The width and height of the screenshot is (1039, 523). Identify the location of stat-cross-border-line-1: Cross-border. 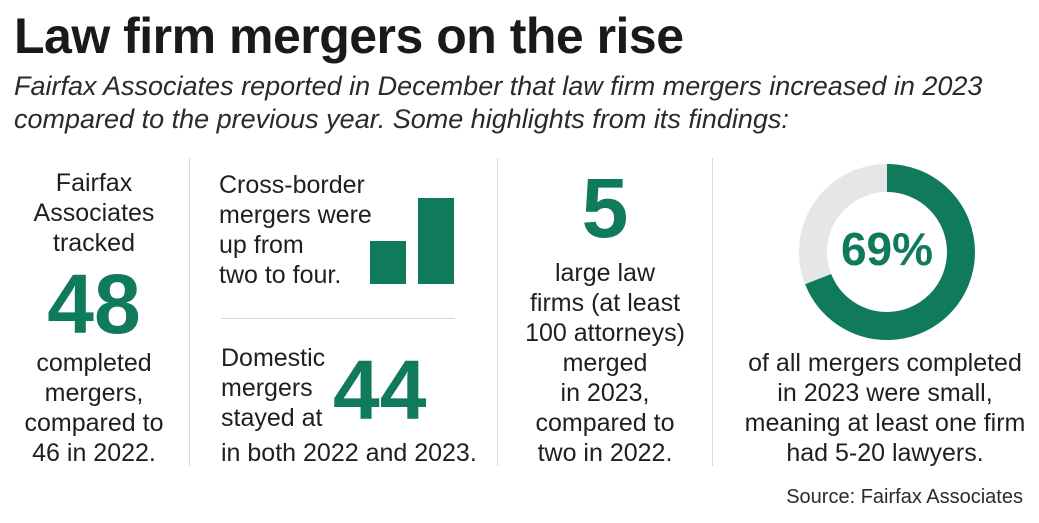
(292, 185).